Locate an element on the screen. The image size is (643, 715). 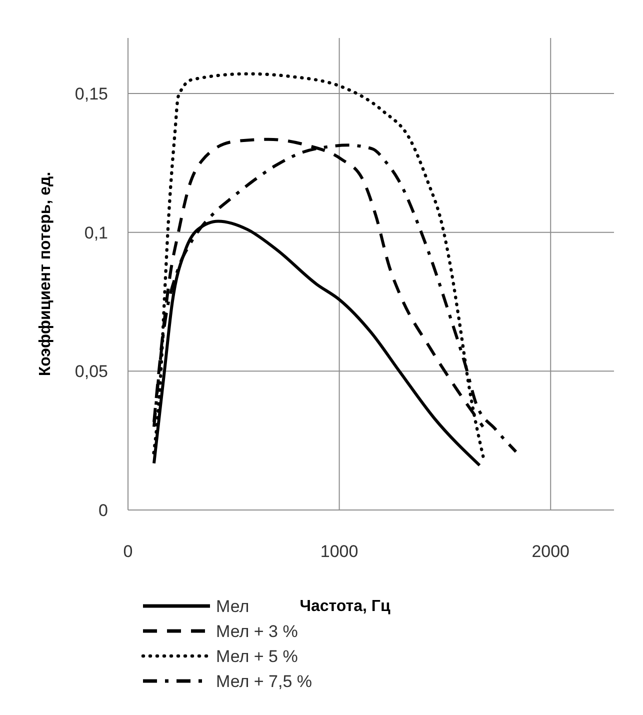
x-tick-label: 2000 is located at coordinates (551, 551).